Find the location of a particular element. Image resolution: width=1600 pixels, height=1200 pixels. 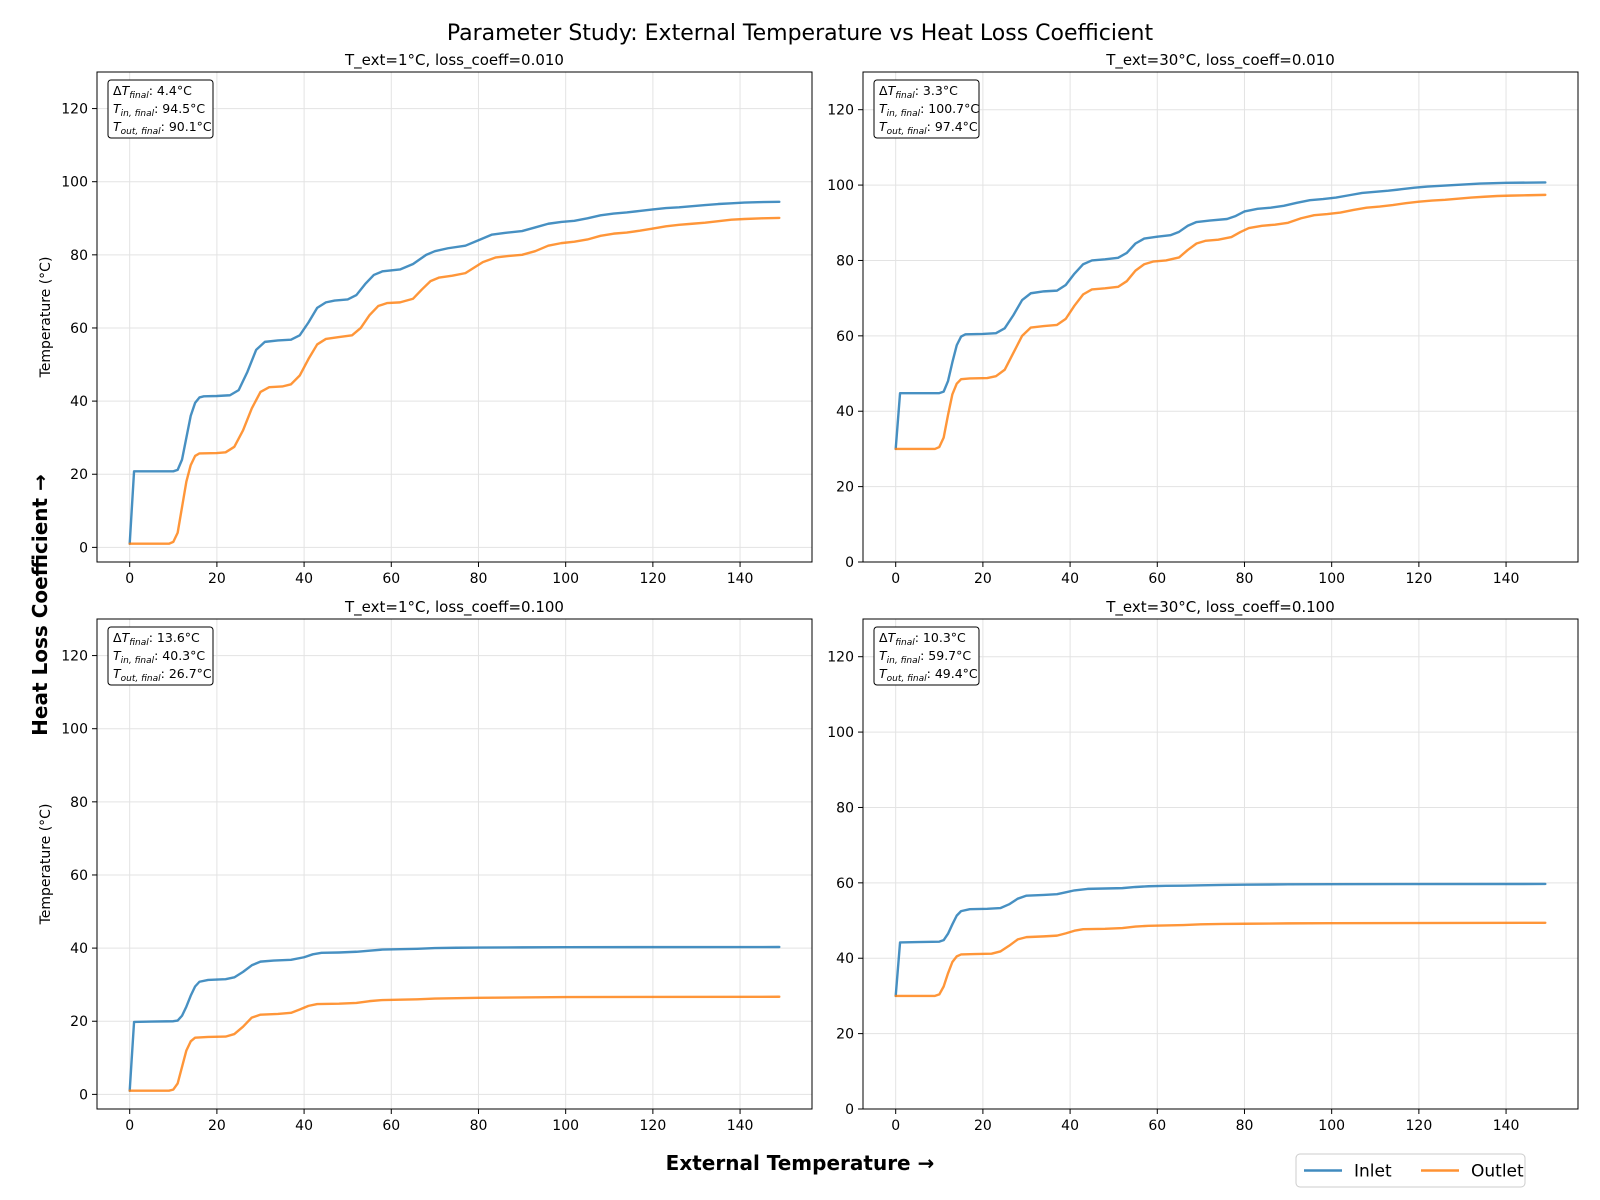

annotation-Tin: Tin, final: 94.5°C is located at coordinates (159, 110).